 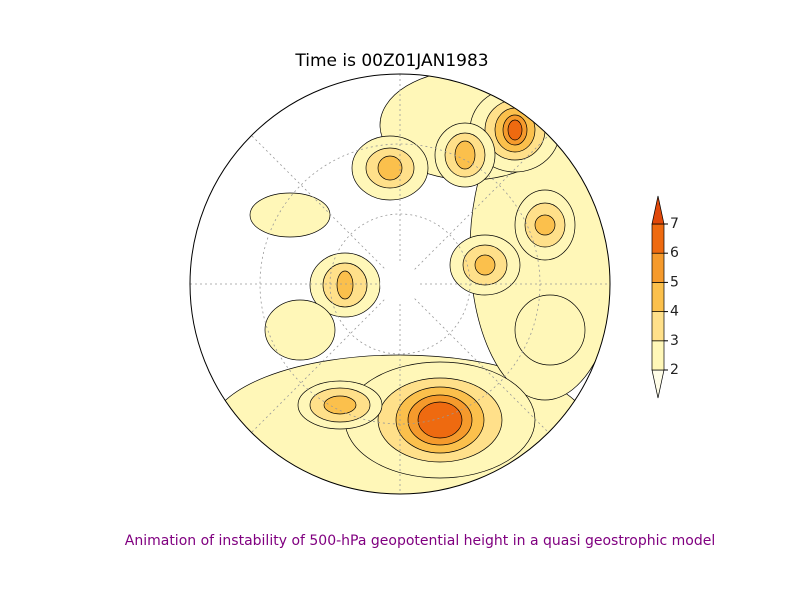 I want to click on colorbar-label: 4, so click(x=674, y=312).